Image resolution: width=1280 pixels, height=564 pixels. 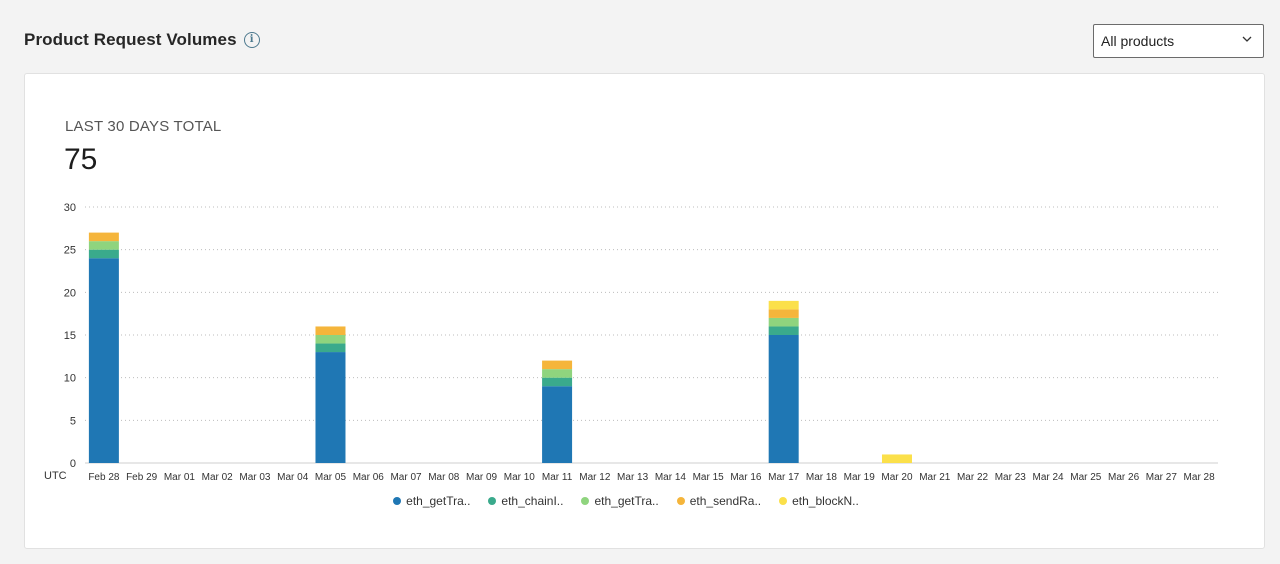 What do you see at coordinates (935, 477) in the screenshot?
I see `x-tick-label: Mar 21` at bounding box center [935, 477].